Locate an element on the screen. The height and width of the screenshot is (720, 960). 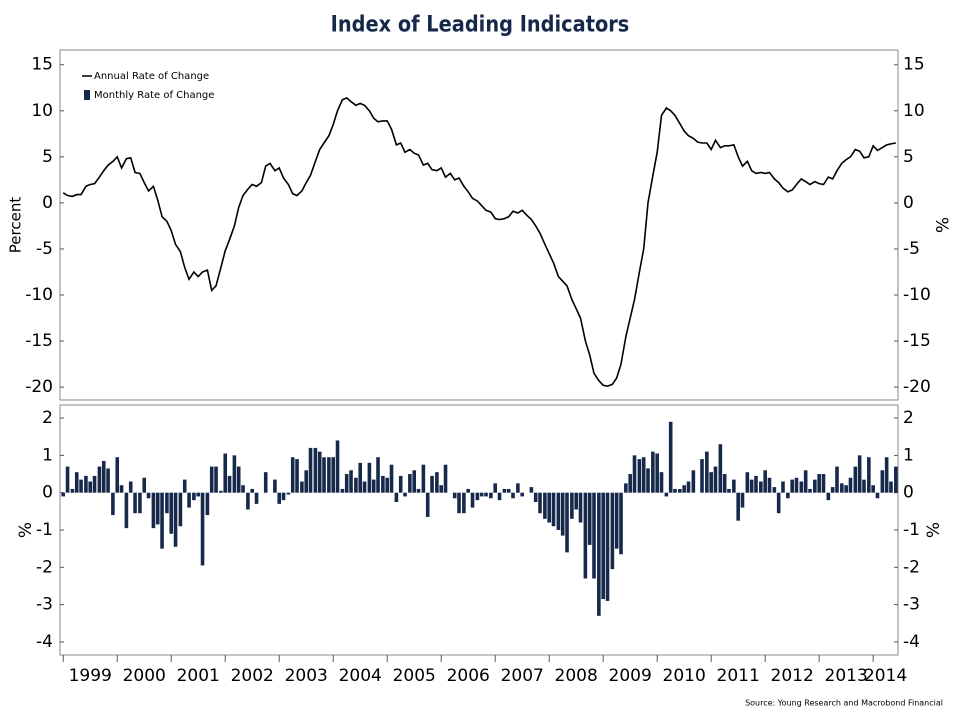
y-tick-label: 2 is located at coordinates (47, 418).